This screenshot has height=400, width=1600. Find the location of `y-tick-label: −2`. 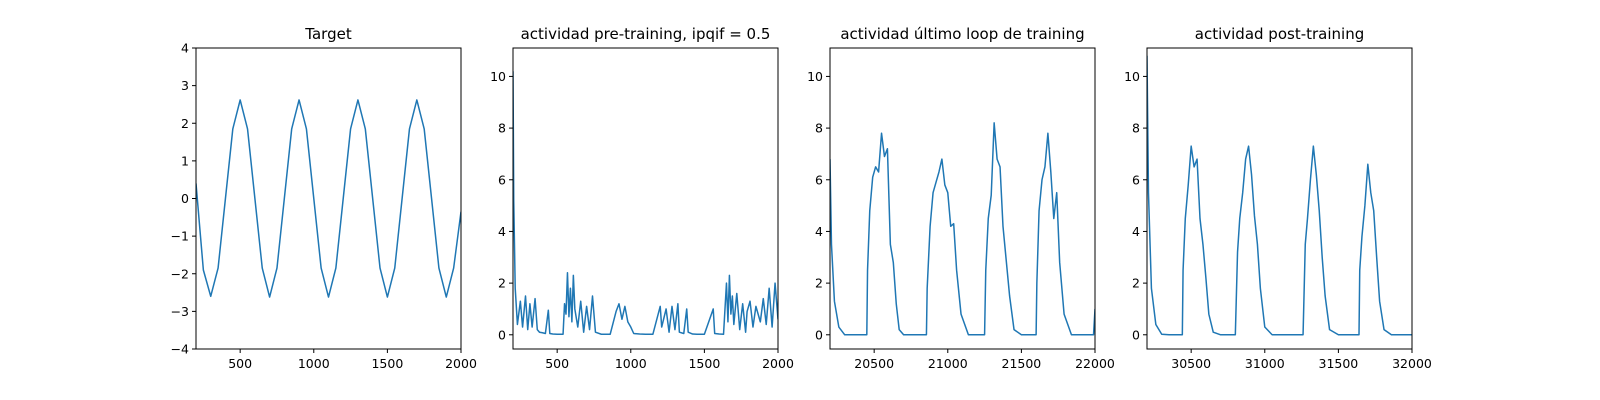

y-tick-label: −2 is located at coordinates (180, 273).